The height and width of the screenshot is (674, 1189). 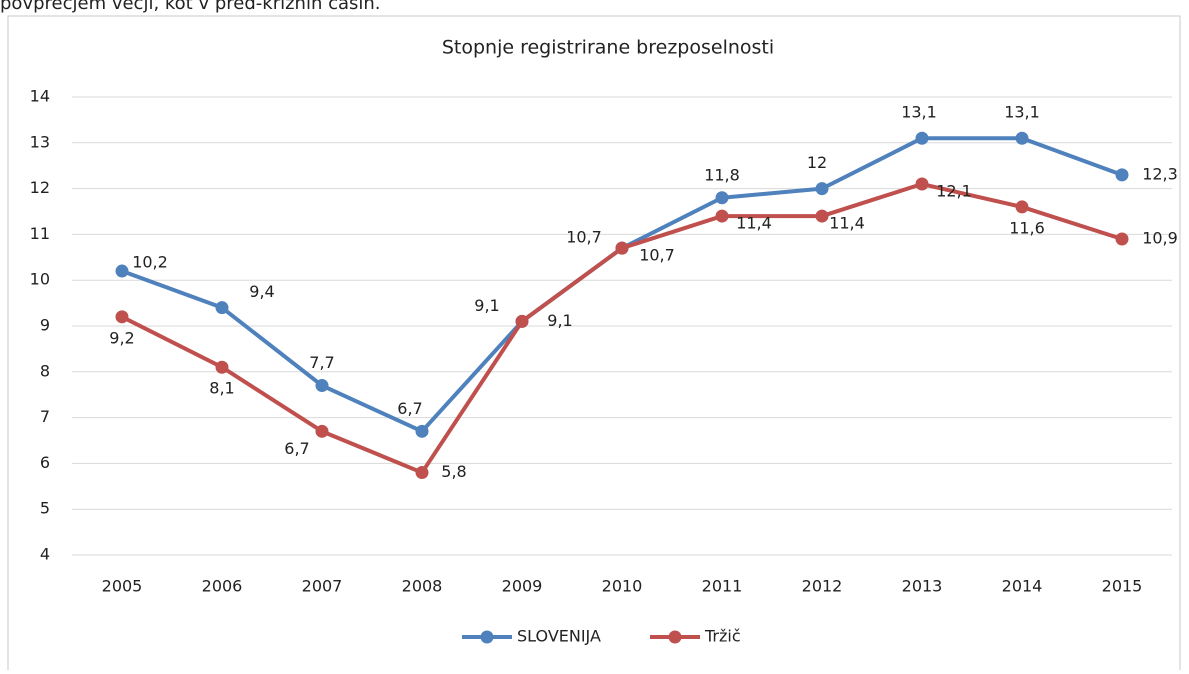 I want to click on legend-label: Tržič, so click(x=722, y=636).